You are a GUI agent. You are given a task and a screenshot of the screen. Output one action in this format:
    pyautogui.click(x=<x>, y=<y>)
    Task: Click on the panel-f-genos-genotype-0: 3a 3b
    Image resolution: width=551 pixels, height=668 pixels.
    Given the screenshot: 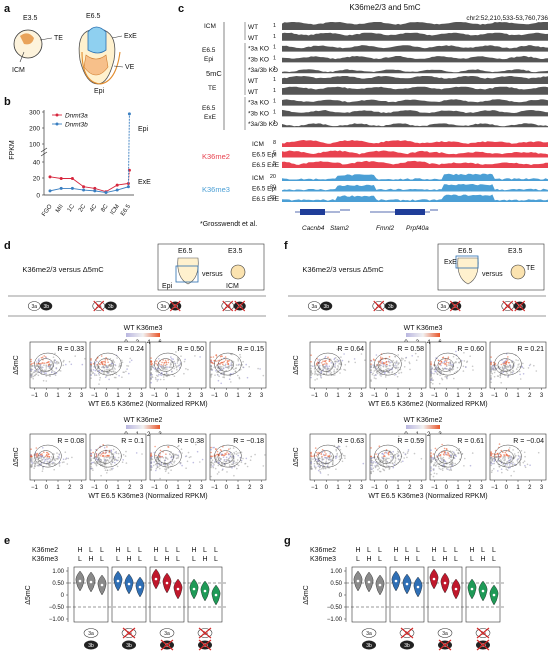 What is the action you would take?
    pyautogui.click(x=320, y=306)
    